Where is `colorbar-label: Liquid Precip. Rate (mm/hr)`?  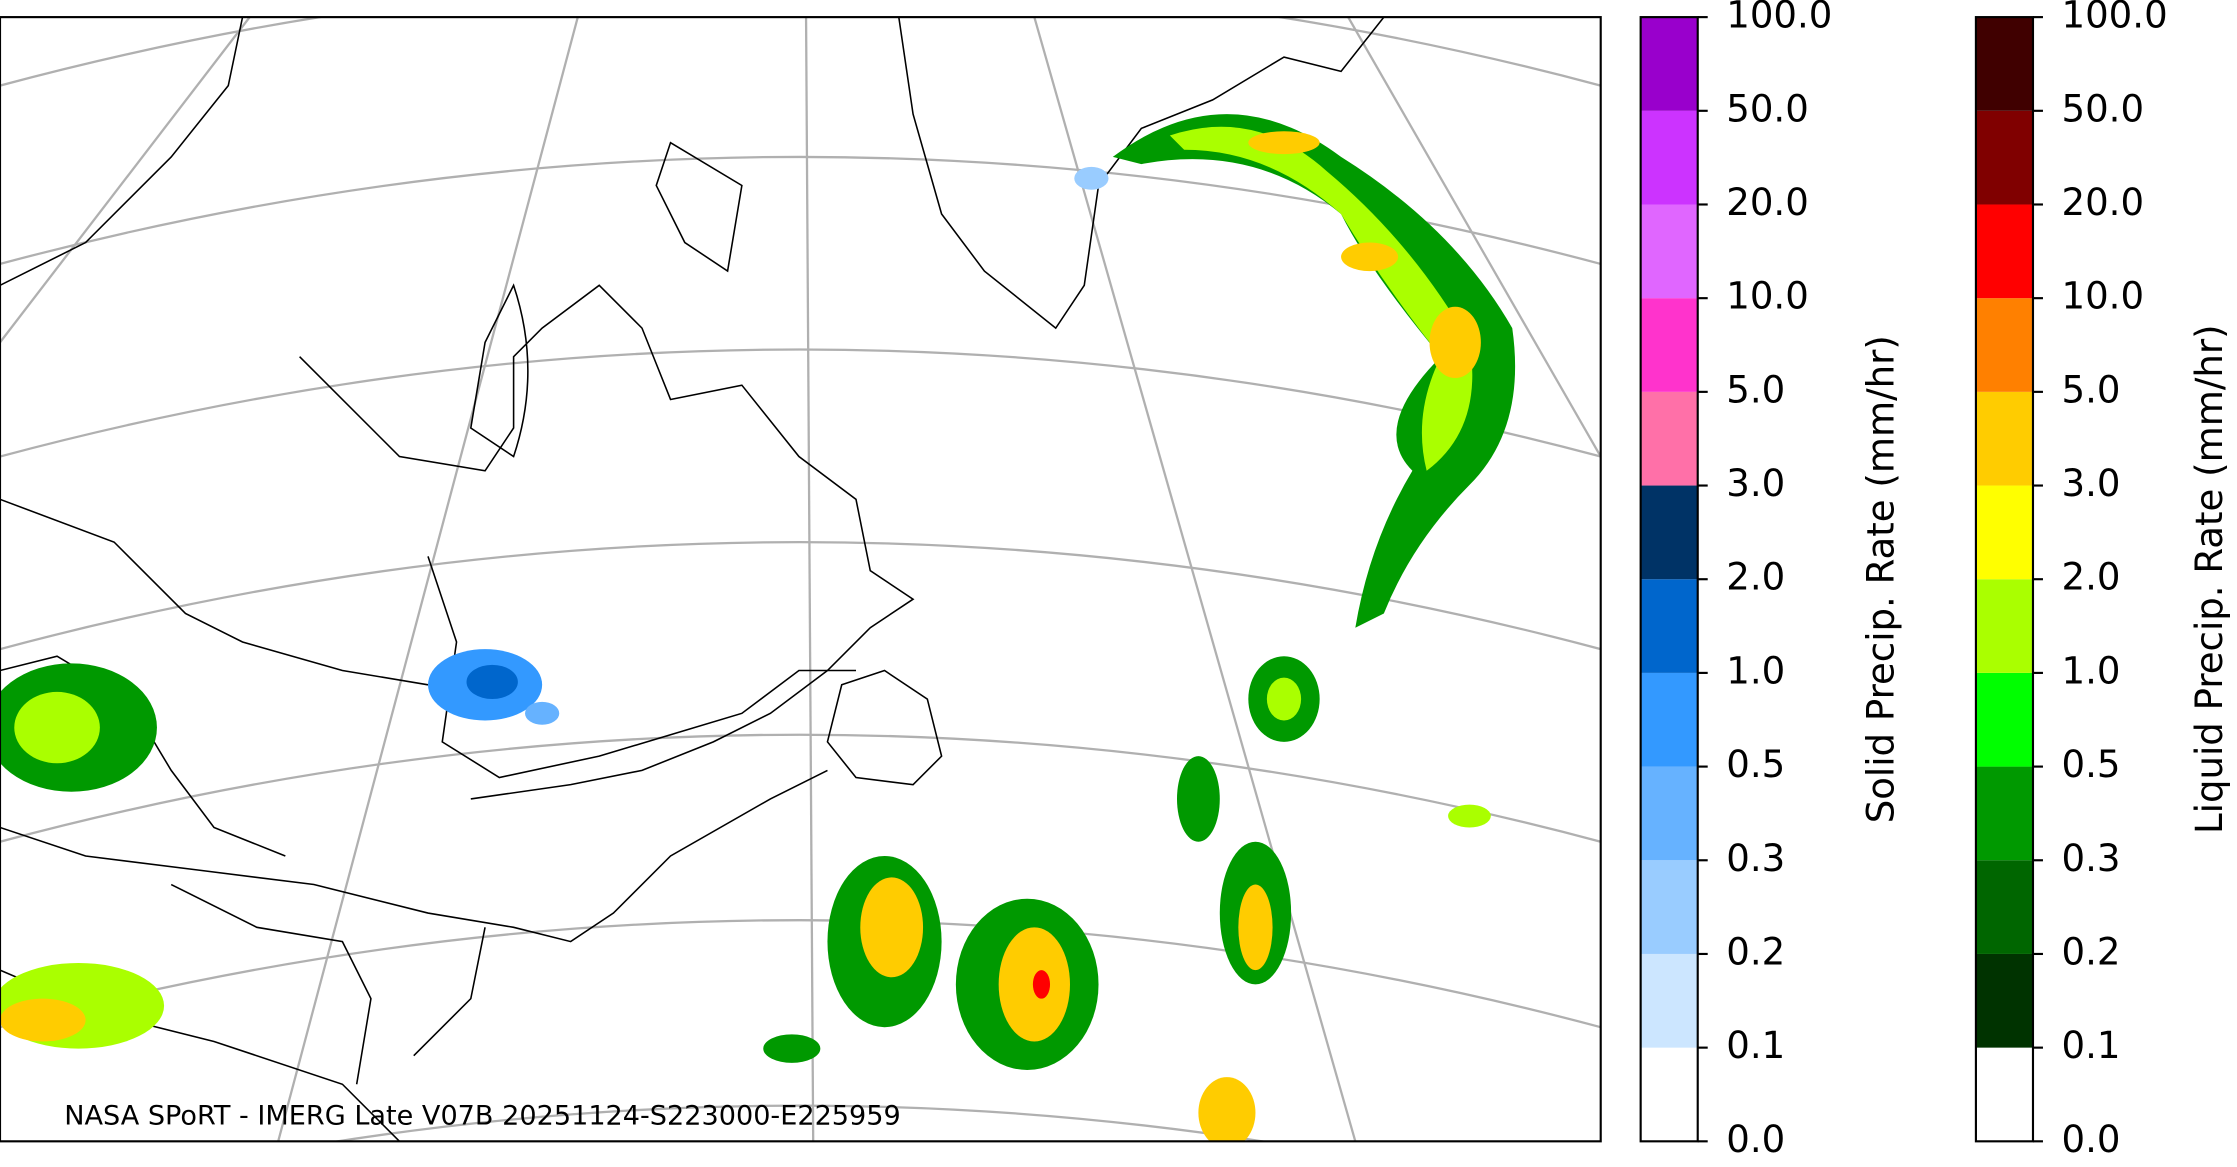 colorbar-label: Liquid Precip. Rate (mm/hr) is located at coordinates (2209, 579).